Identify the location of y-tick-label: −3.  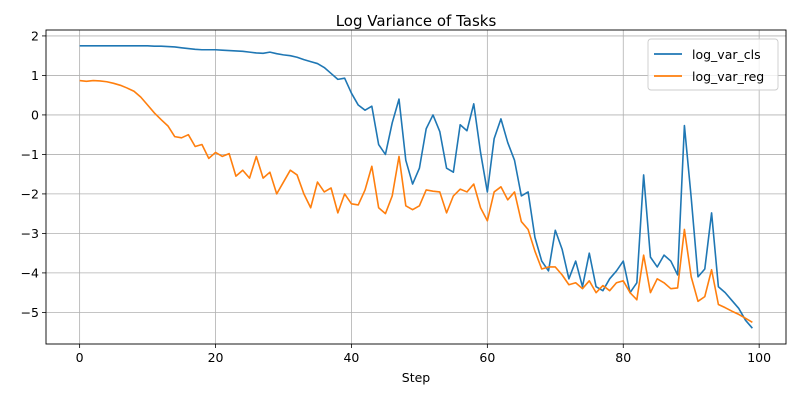
(30, 233).